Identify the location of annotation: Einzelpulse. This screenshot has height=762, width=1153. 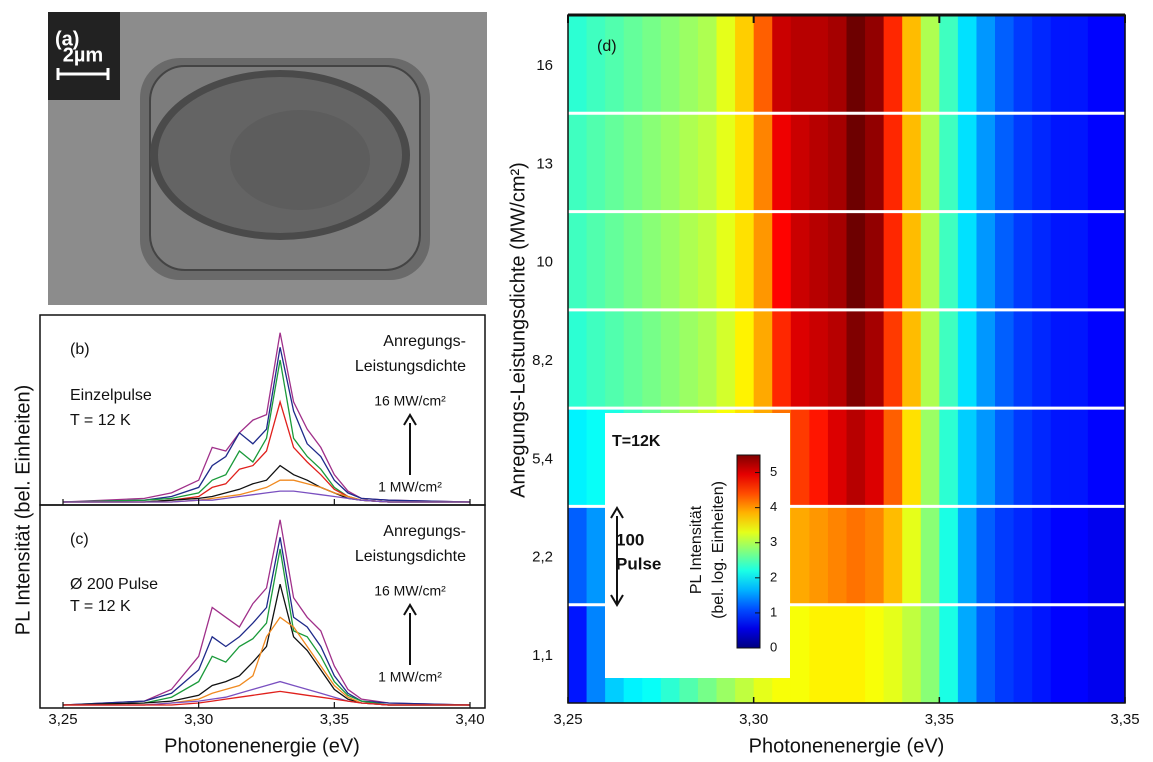
(111, 395).